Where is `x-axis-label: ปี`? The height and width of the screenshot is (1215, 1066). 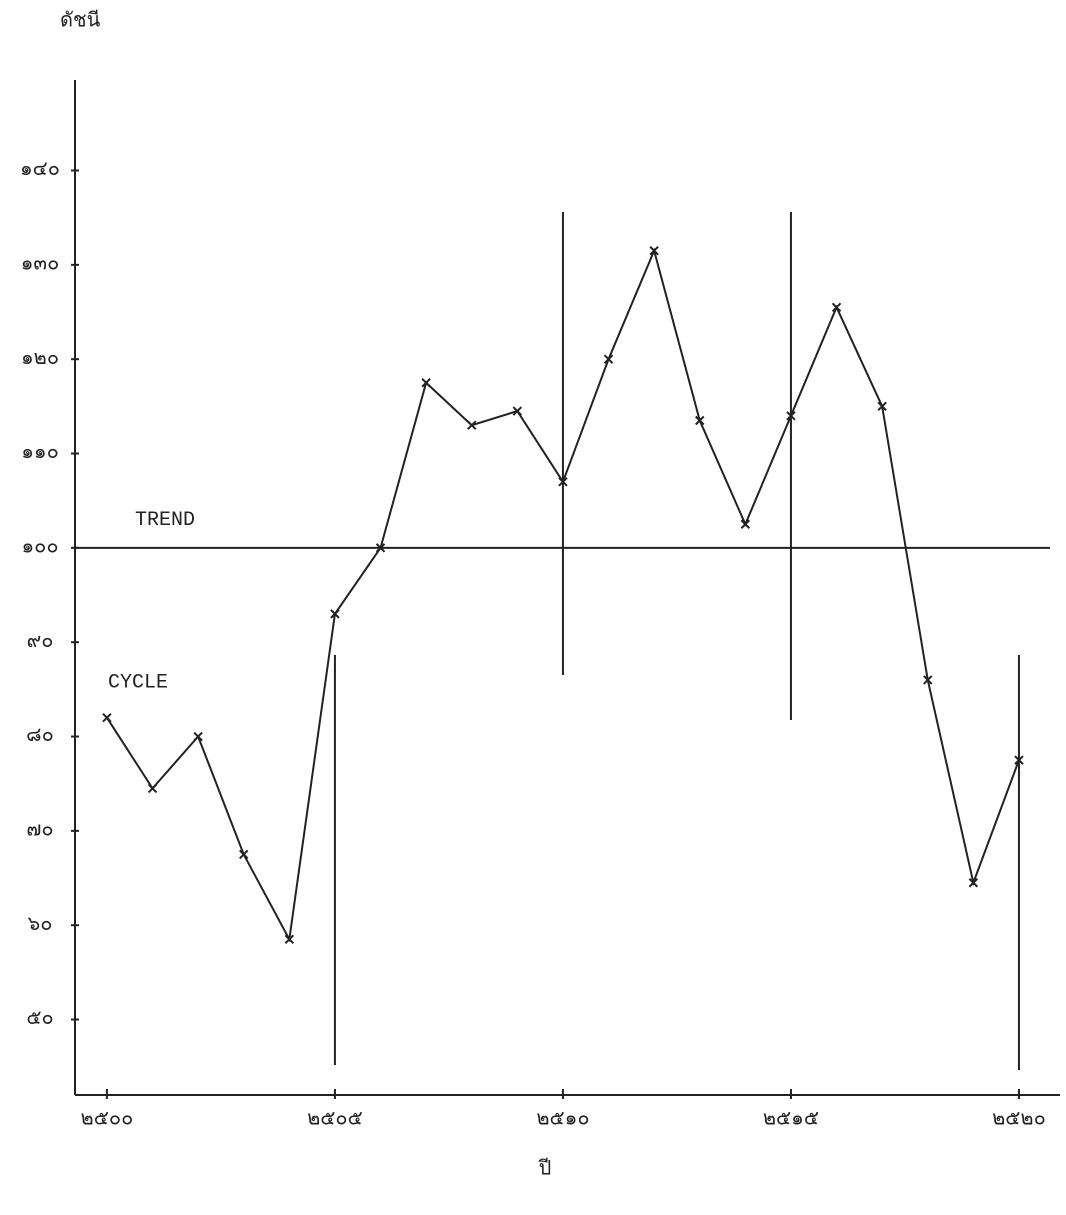 x-axis-label: ปี is located at coordinates (544, 1169).